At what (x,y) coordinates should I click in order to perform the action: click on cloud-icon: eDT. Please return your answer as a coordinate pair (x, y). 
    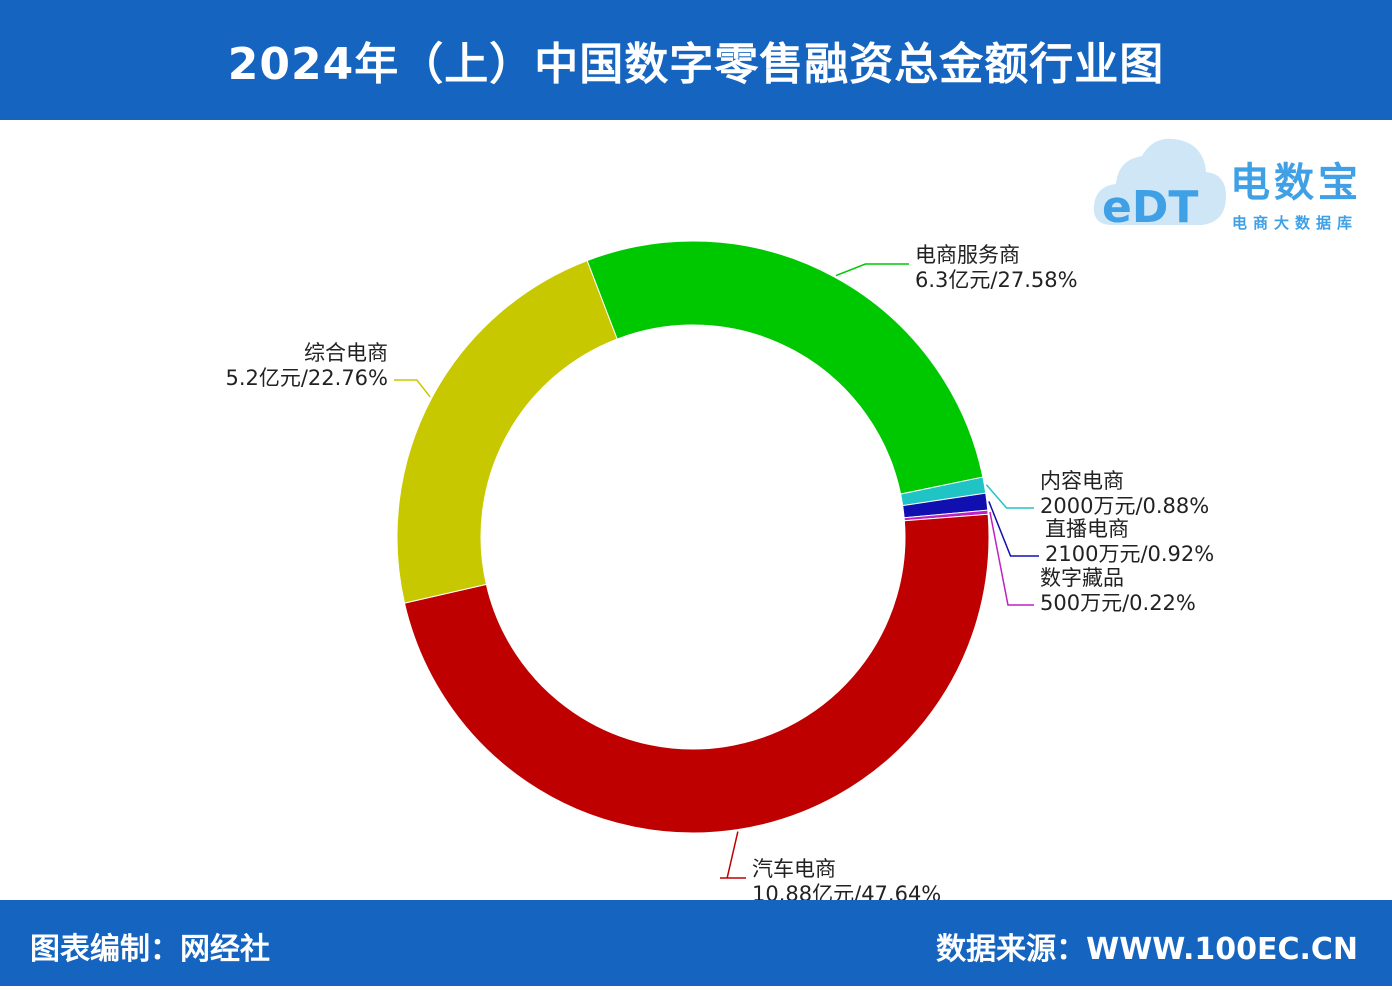
    Looking at the image, I should click on (1159, 185).